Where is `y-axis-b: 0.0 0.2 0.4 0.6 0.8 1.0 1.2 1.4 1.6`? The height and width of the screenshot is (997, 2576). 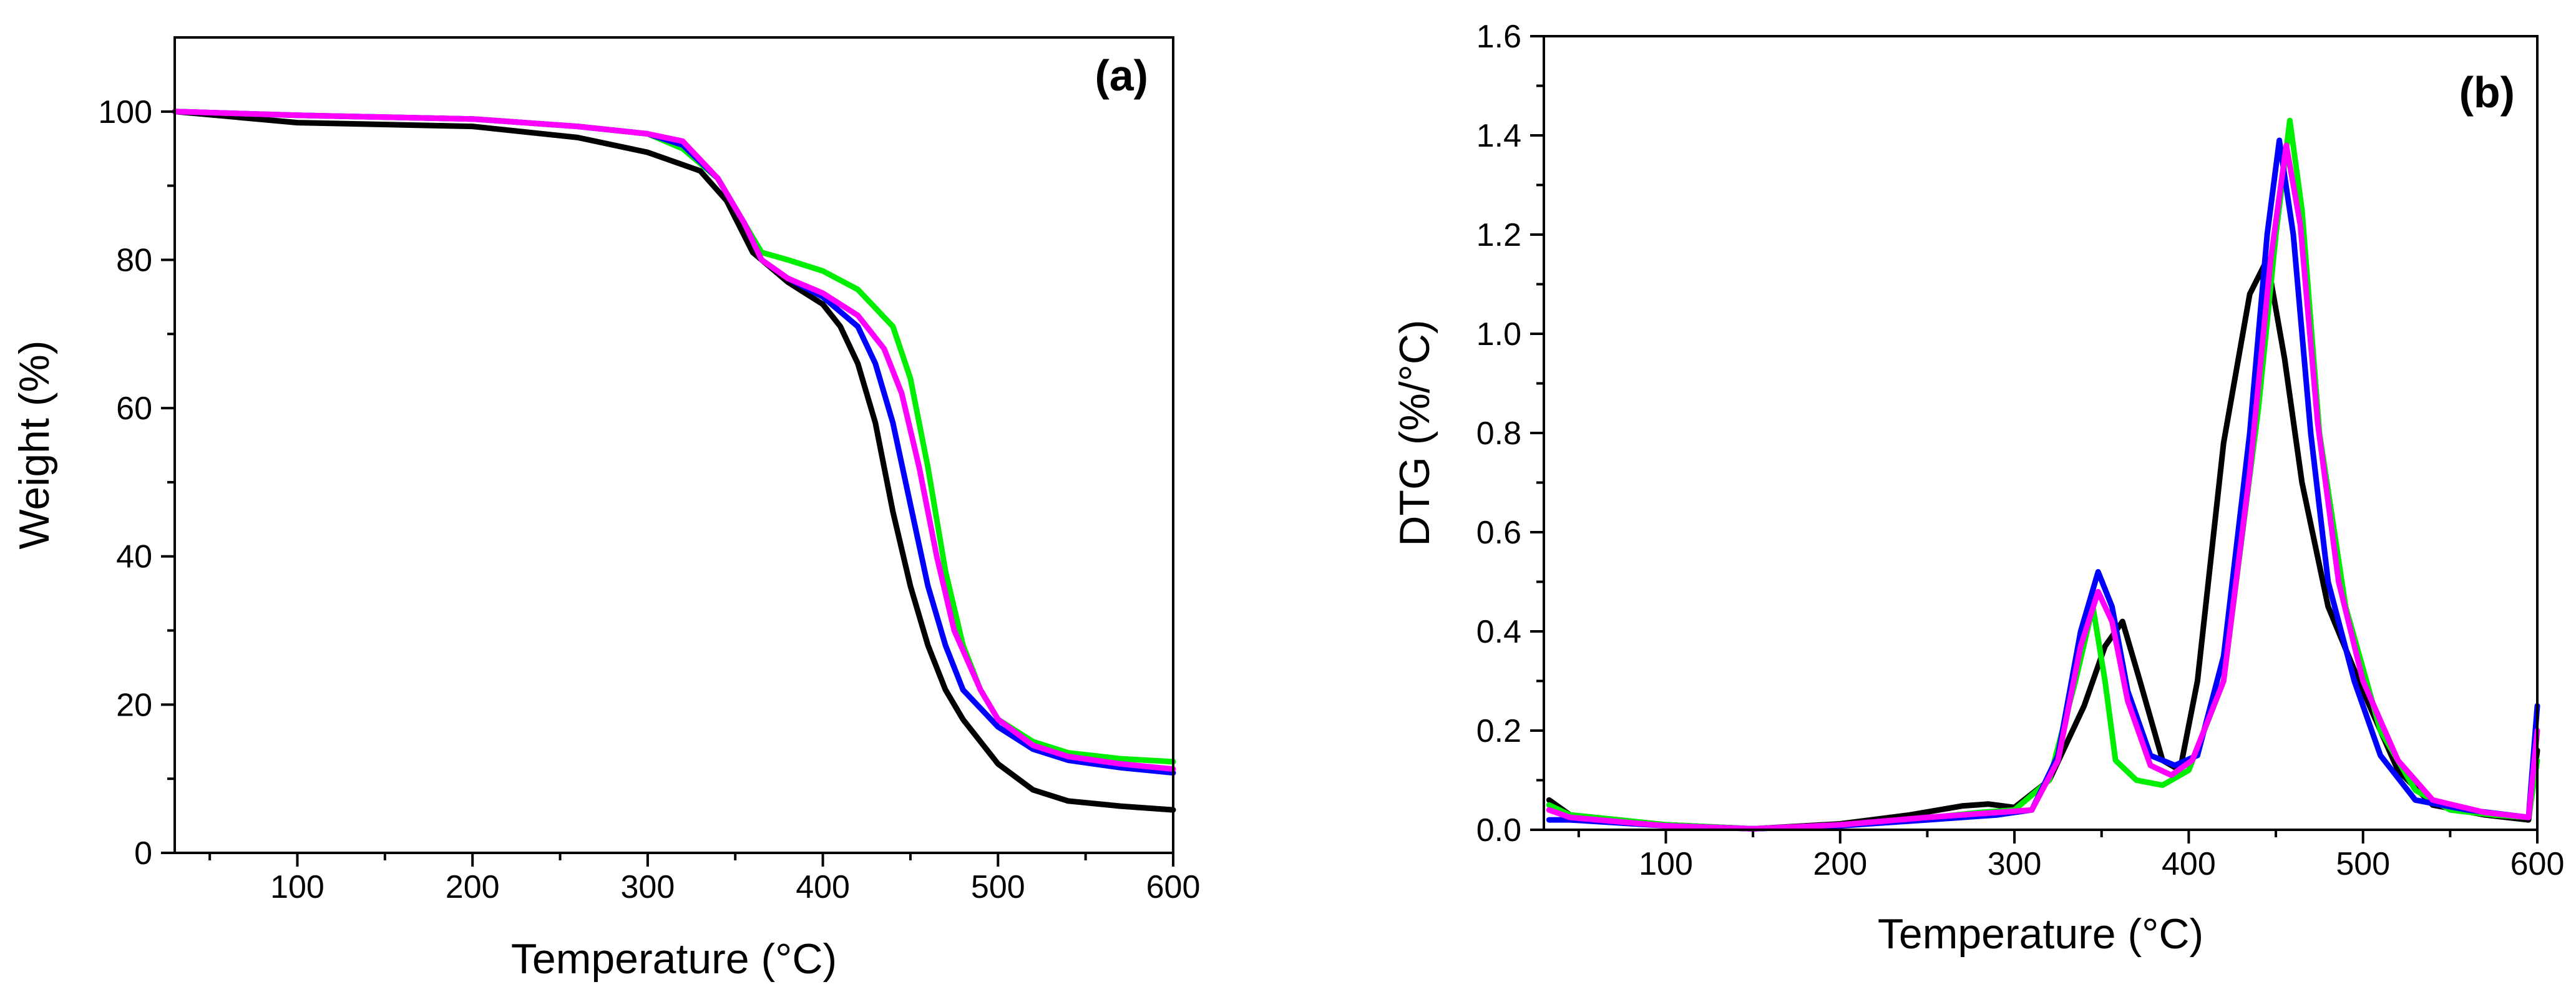 y-axis-b: 0.0 0.2 0.4 0.6 0.8 1.0 1.2 1.4 1.6 is located at coordinates (1510, 434).